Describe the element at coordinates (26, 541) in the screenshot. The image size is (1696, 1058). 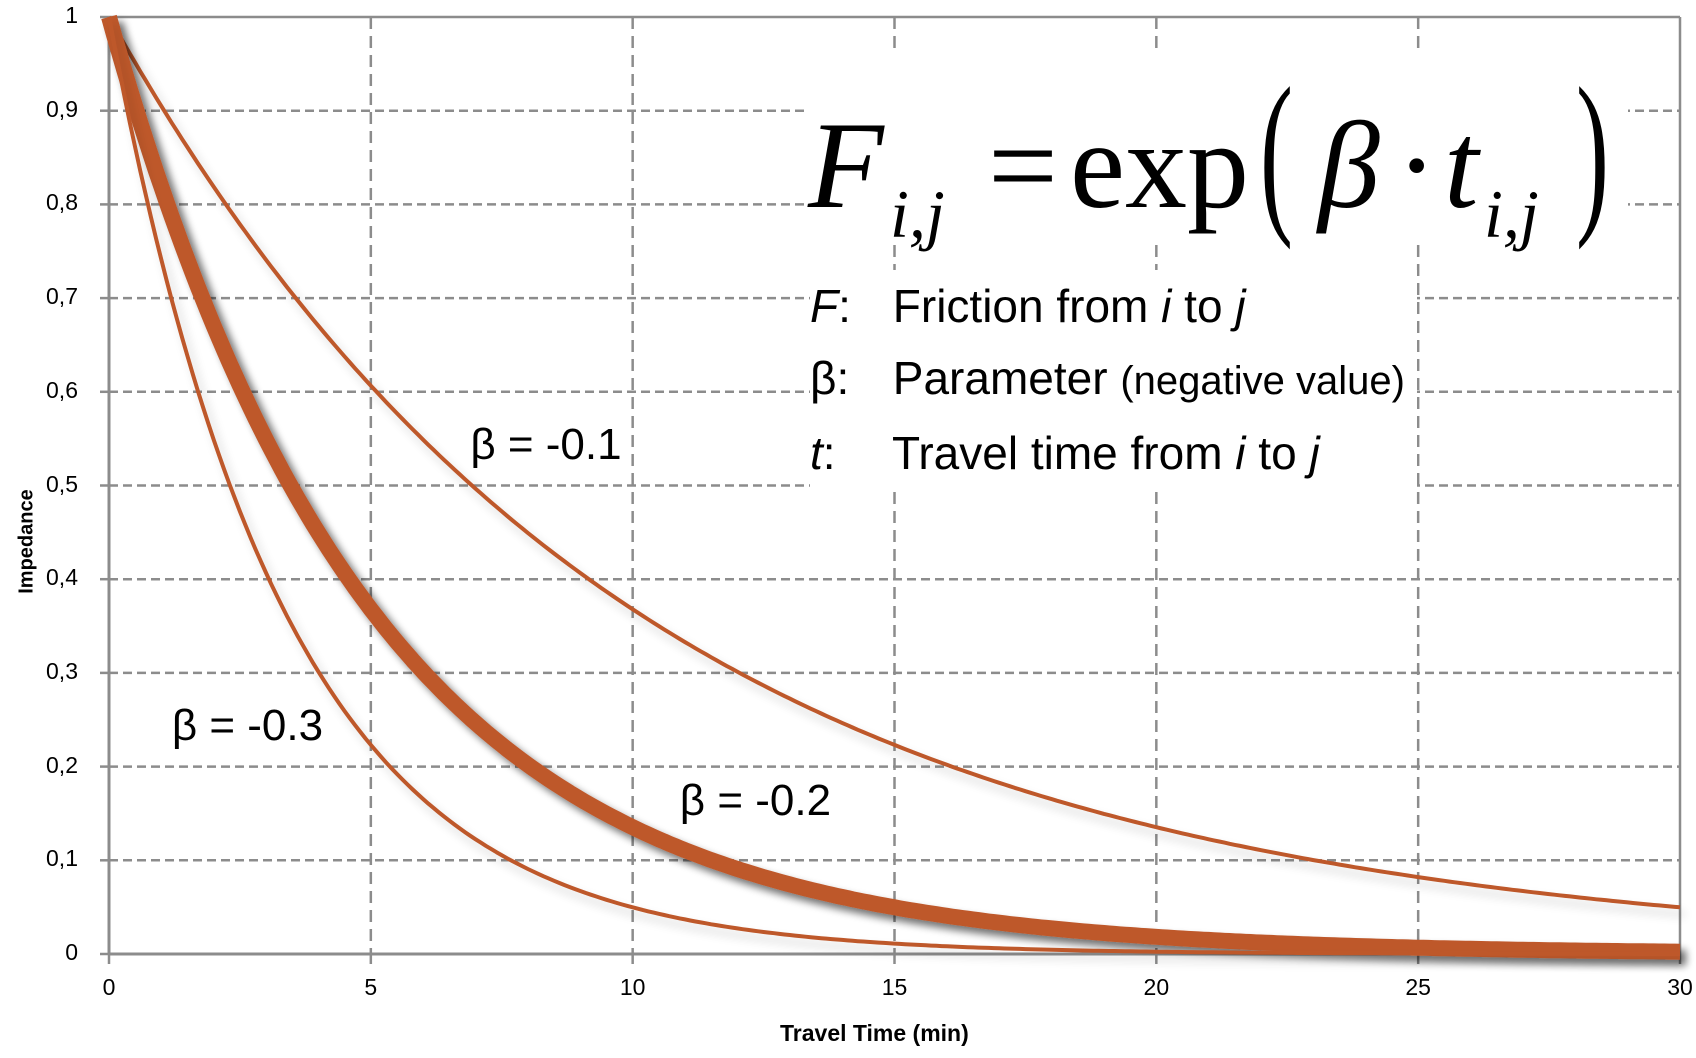
I see `y-axis-label: Impedance` at that location.